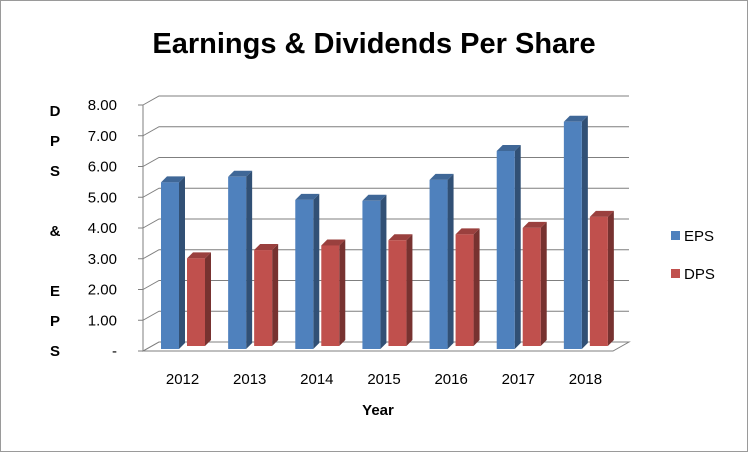  I want to click on legend-item-eps: EPS, so click(692, 236).